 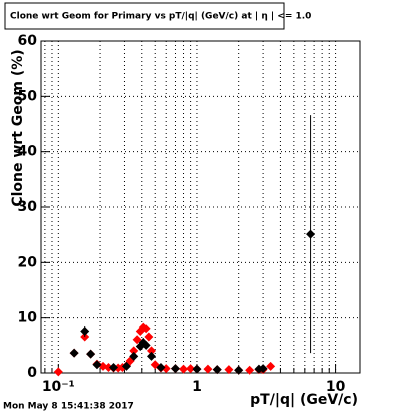 What do you see at coordinates (32, 373) in the screenshot?
I see `y-tick-label: 0` at bounding box center [32, 373].